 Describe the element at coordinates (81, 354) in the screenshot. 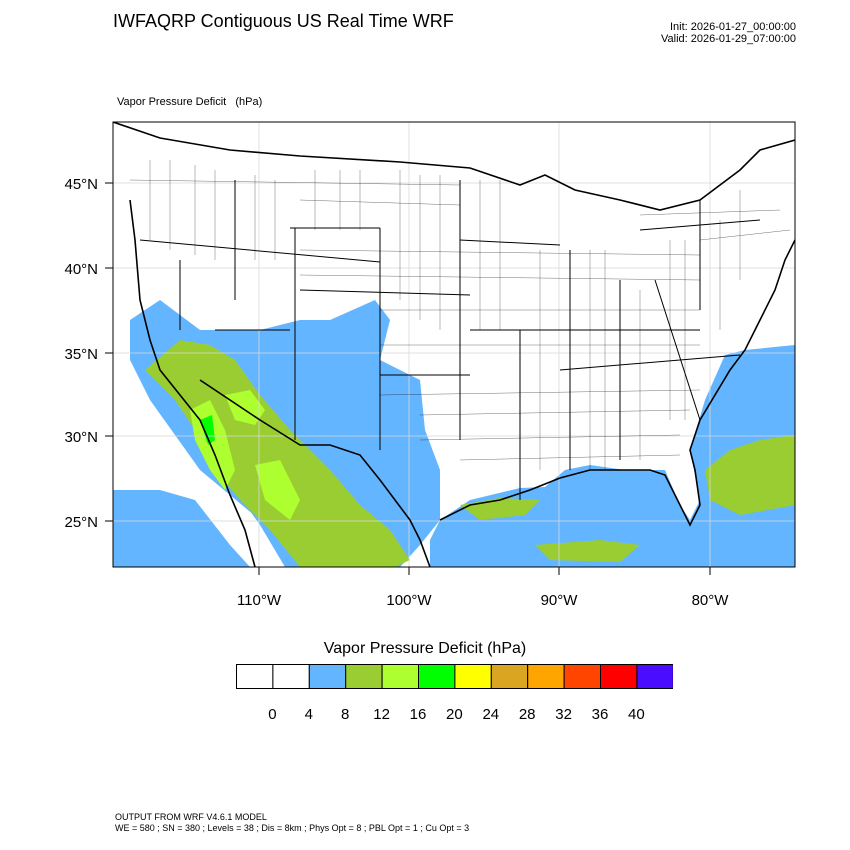

I see `lat-label-35: 35°N` at that location.